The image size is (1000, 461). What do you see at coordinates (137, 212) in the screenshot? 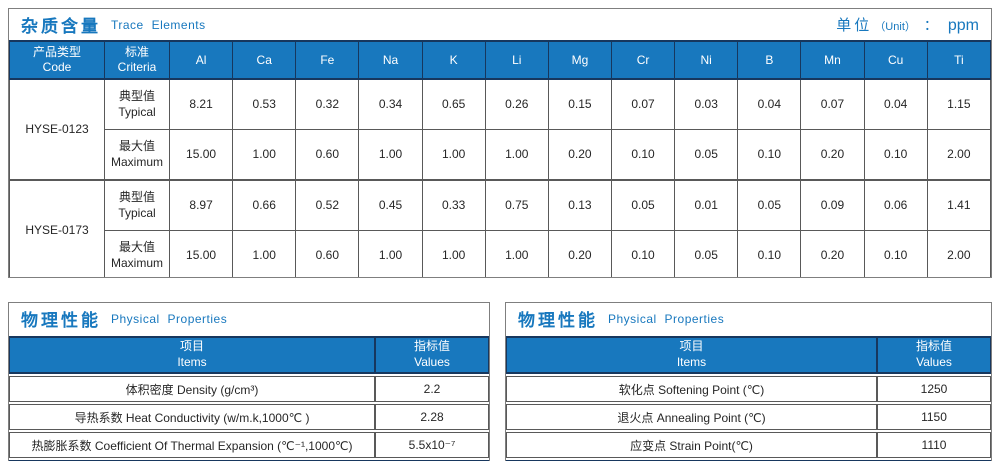
I see `criteria-cell-en: Typical` at bounding box center [137, 212].